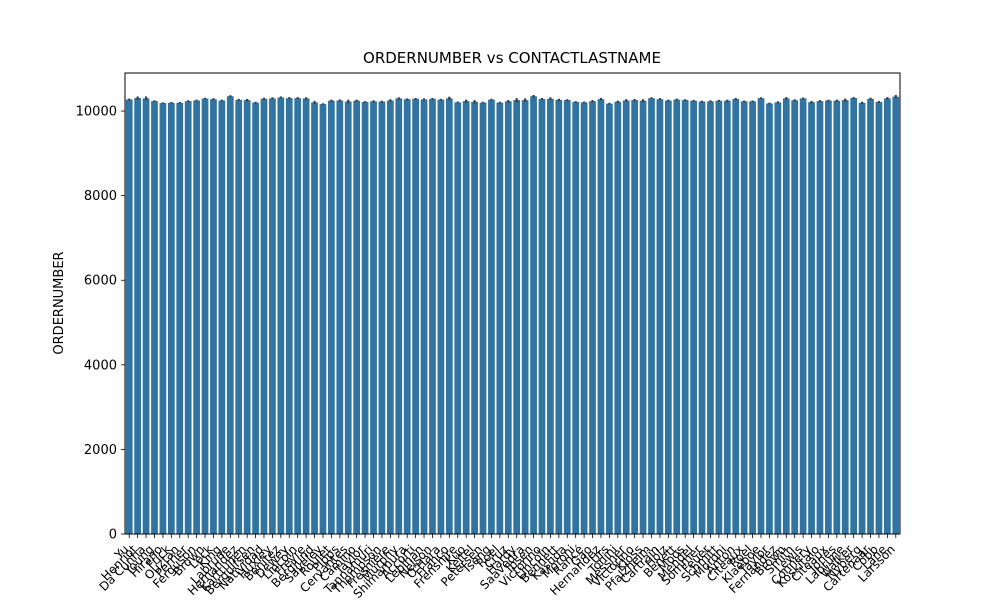 This screenshot has width=1000, height=604. What do you see at coordinates (113, 535) in the screenshot?
I see `y-tick-label: 0` at bounding box center [113, 535].